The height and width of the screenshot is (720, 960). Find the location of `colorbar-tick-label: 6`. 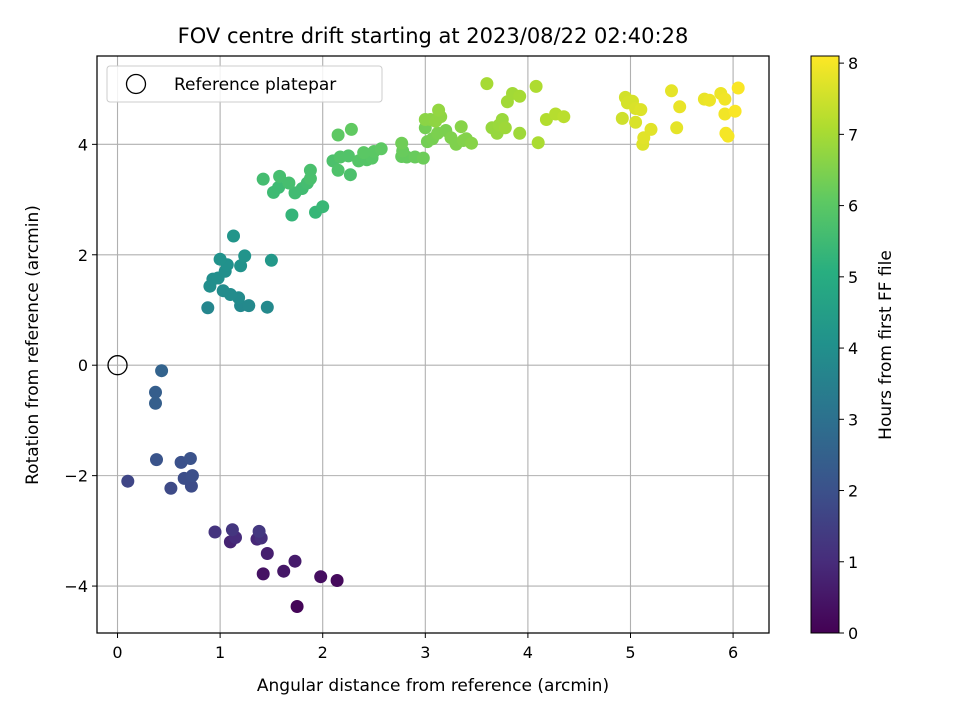

colorbar-tick-label: 6 is located at coordinates (853, 206).